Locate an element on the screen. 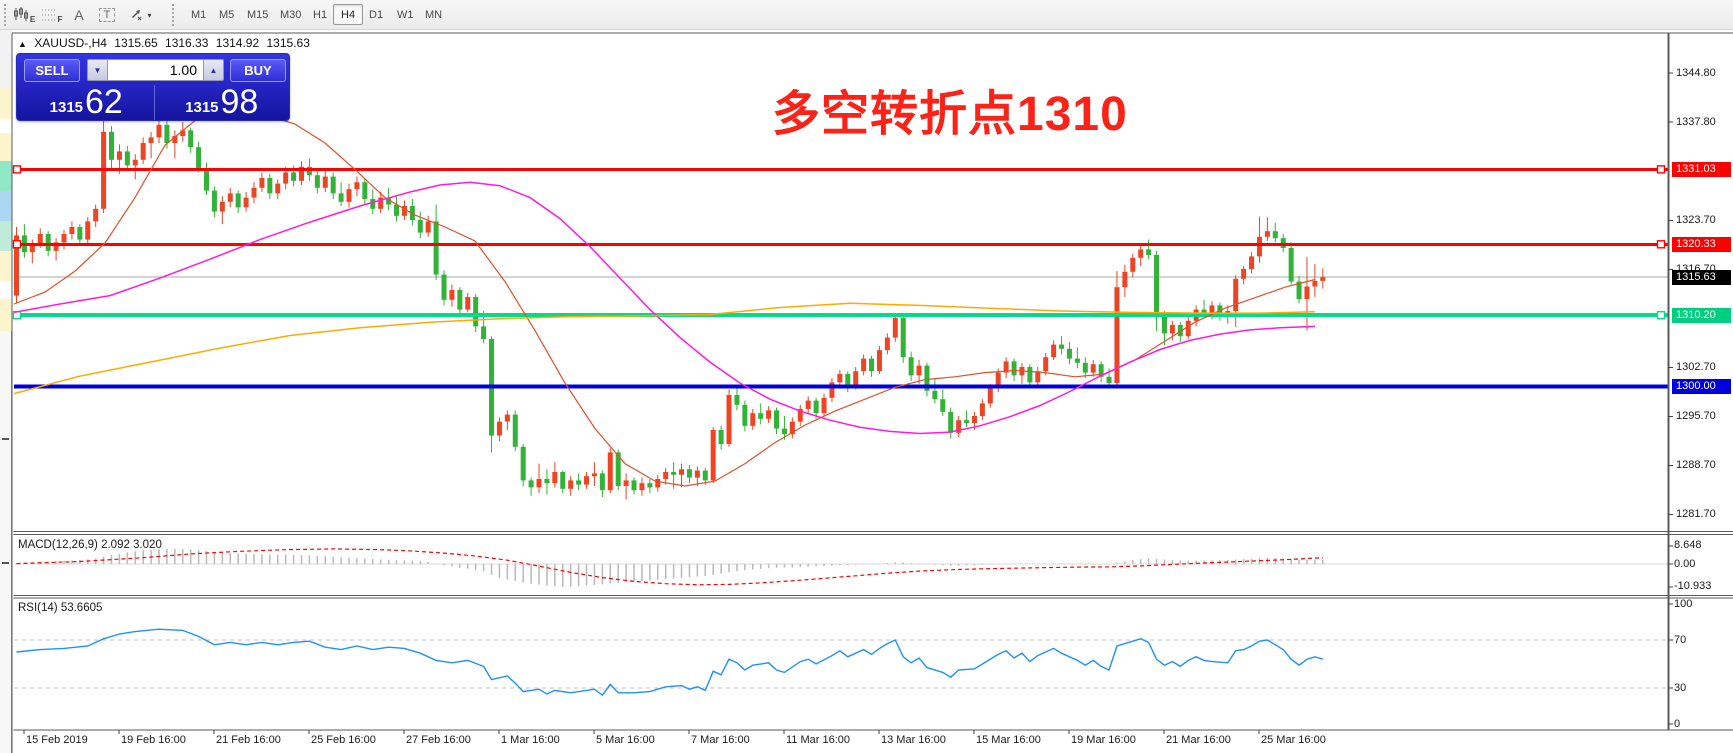 This screenshot has width=1733, height=753. time-axis-label: 15 Feb 2019 is located at coordinates (57, 740).